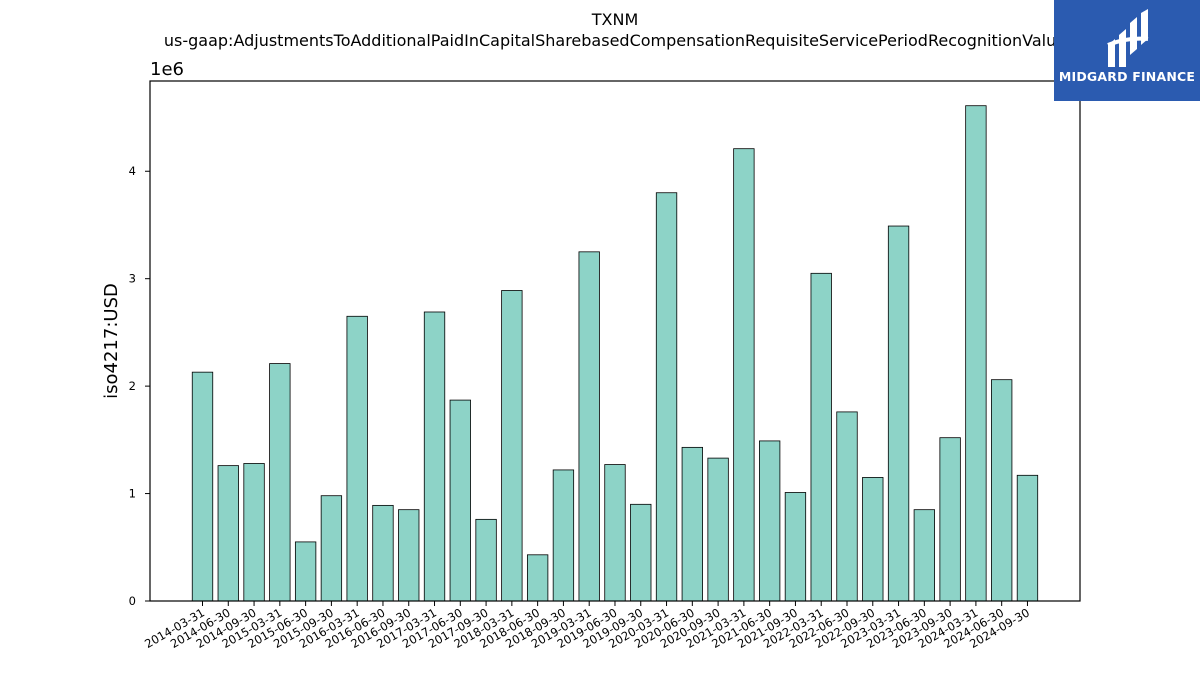  I want to click on chart-title: TXNM, so click(615, 19).